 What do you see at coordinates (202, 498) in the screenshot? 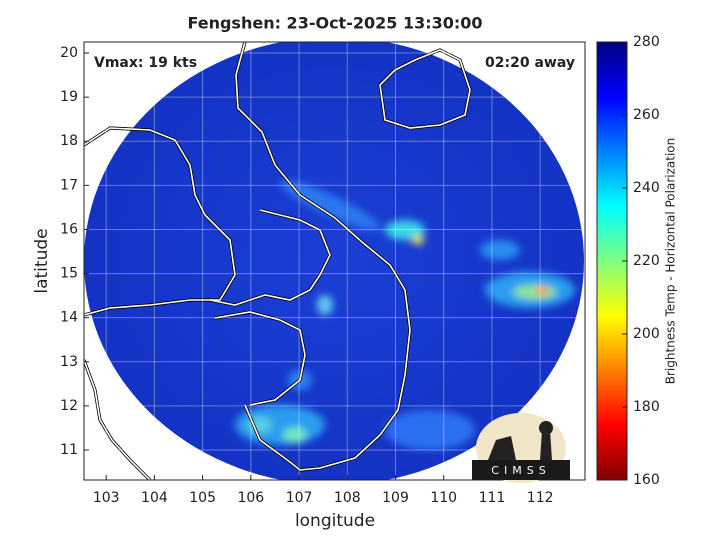
I see `x-tick-label: 105` at bounding box center [202, 498].